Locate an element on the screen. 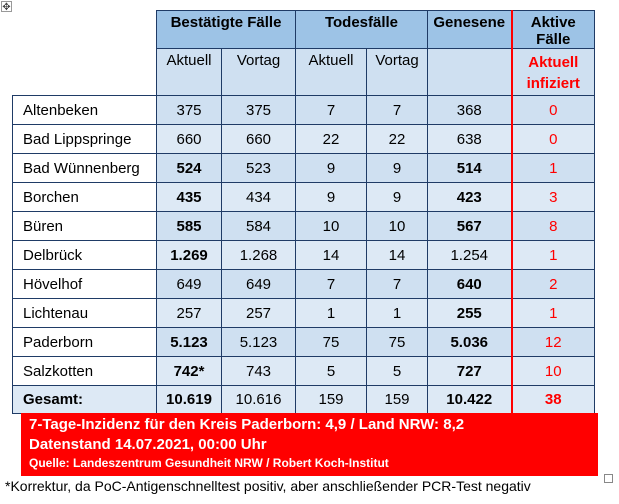  subheader-active-line1: Aktuell is located at coordinates (553, 62).